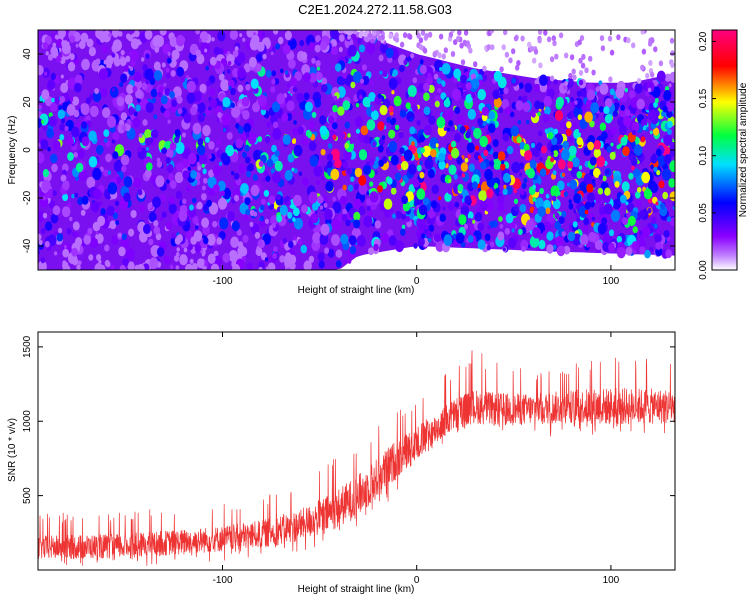 The image size is (750, 600). Describe the element at coordinates (27, 495) in the screenshot. I see `y-tick-label: 500` at that location.